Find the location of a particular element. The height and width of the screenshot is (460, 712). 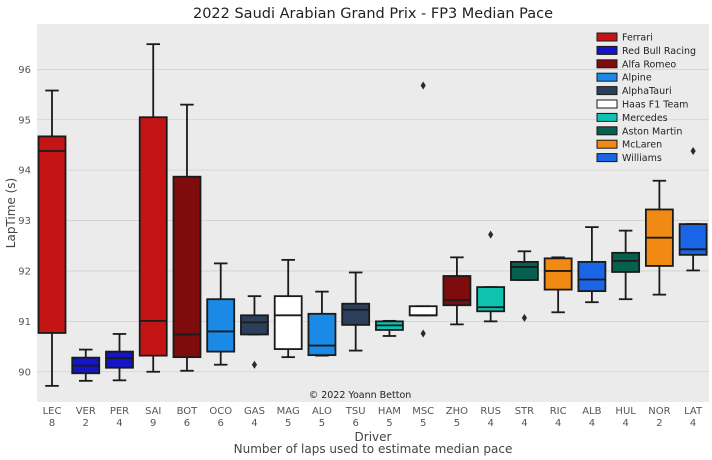

legend-item: Aston Martin is located at coordinates (639, 131).